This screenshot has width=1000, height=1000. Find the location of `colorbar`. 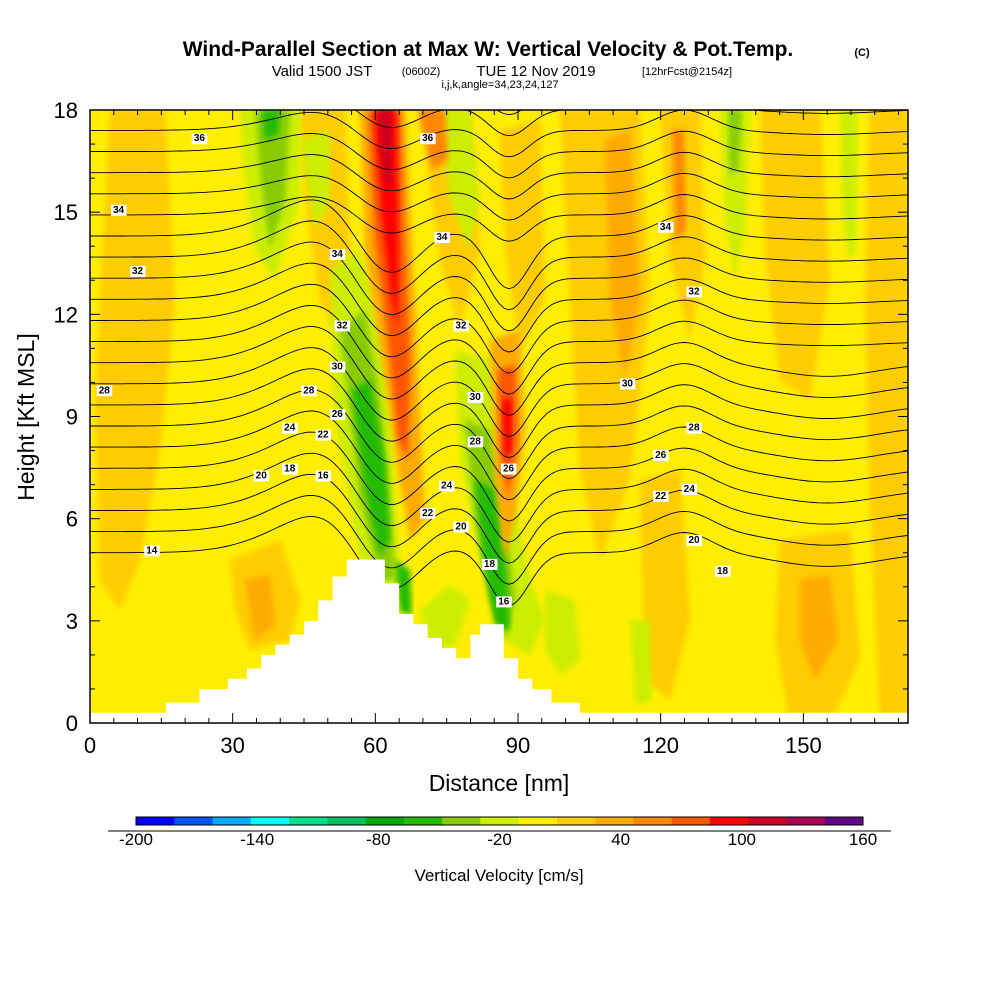

colorbar is located at coordinates (499, 824).